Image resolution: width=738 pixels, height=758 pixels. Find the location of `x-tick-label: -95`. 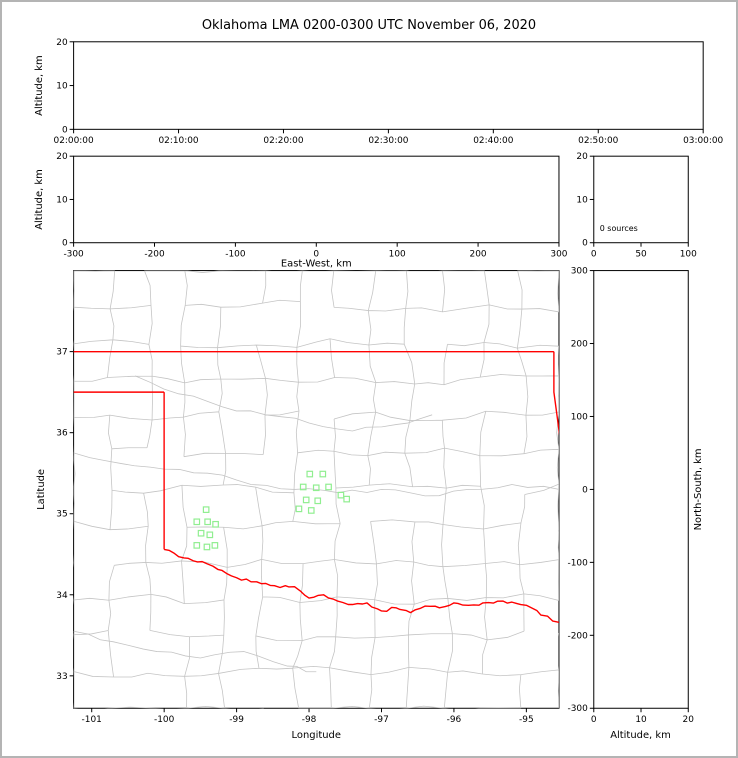

x-tick-label: -95 is located at coordinates (526, 720).